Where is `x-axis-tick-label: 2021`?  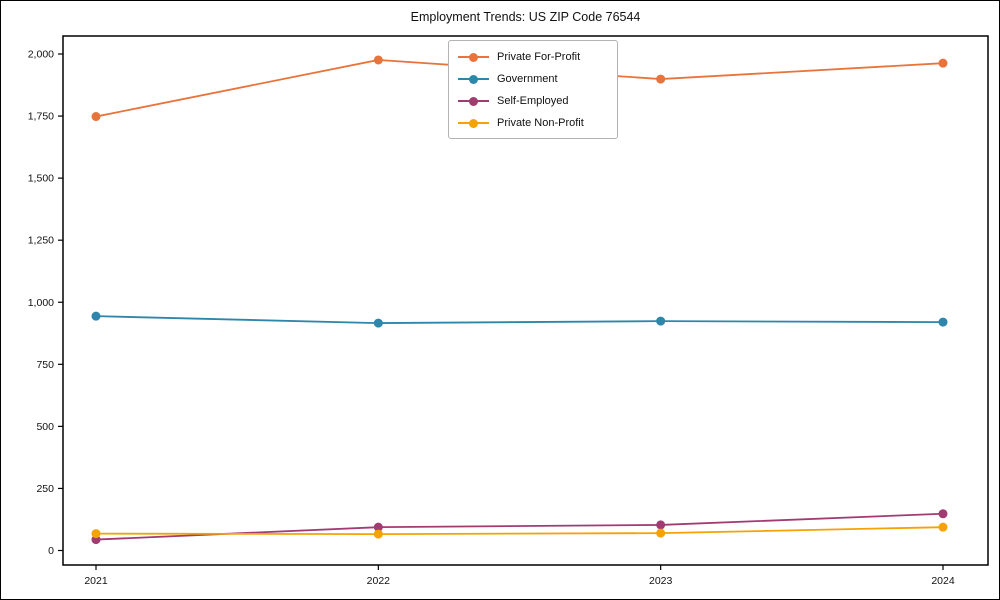 x-axis-tick-label: 2021 is located at coordinates (96, 581).